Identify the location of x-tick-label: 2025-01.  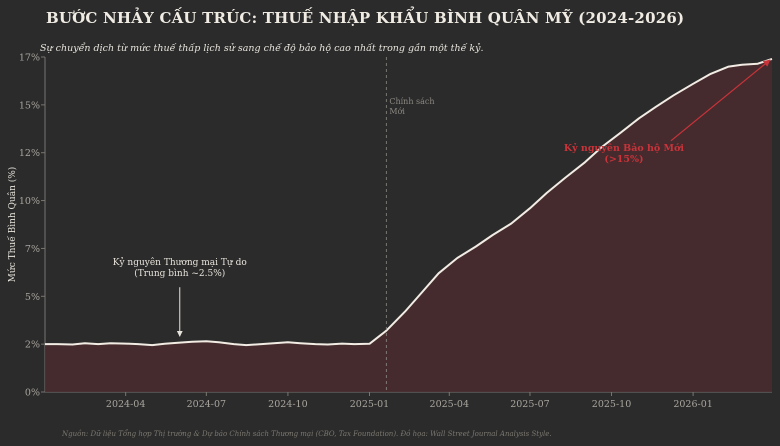
(369, 404).